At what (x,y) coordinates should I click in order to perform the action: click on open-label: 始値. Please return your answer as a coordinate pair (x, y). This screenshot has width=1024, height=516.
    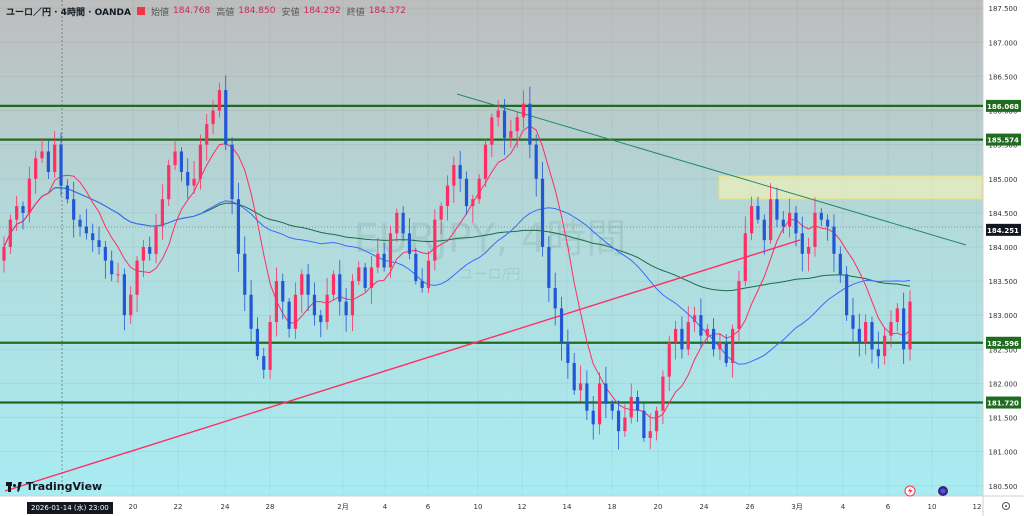
    Looking at the image, I should click on (159, 12).